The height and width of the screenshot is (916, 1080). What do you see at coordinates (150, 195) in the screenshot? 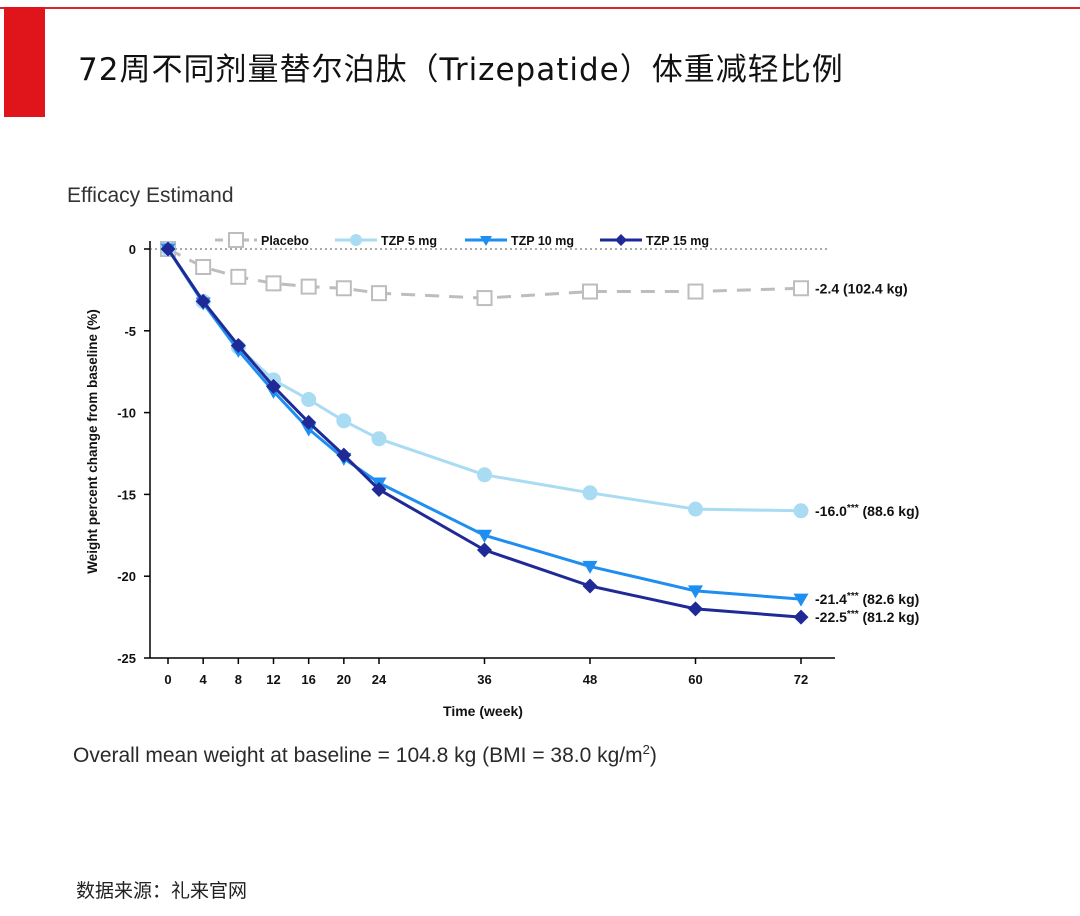
I see `chart-subtitle: Efficacy Estimand` at bounding box center [150, 195].